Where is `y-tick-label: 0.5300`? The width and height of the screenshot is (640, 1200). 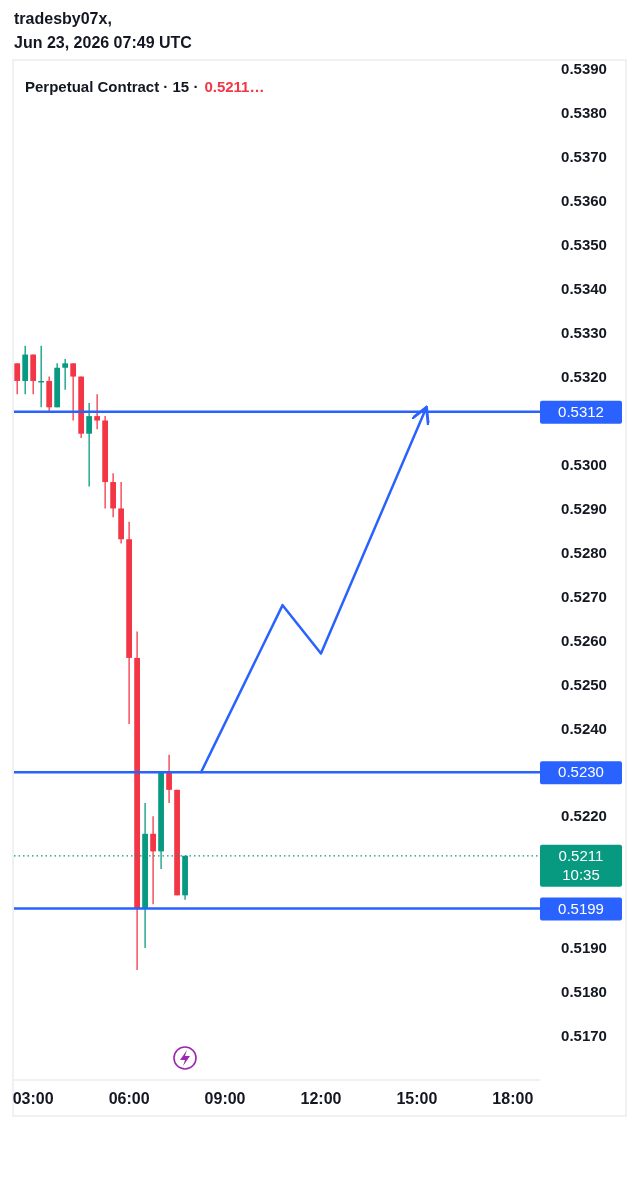
y-tick-label: 0.5300 is located at coordinates (584, 464).